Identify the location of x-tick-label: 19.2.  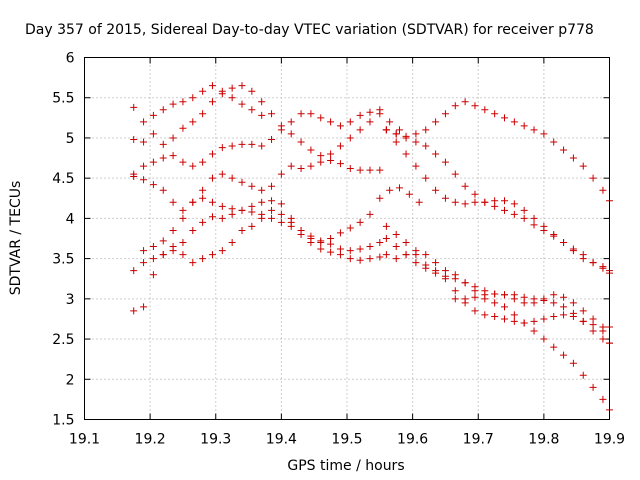
(150, 440).